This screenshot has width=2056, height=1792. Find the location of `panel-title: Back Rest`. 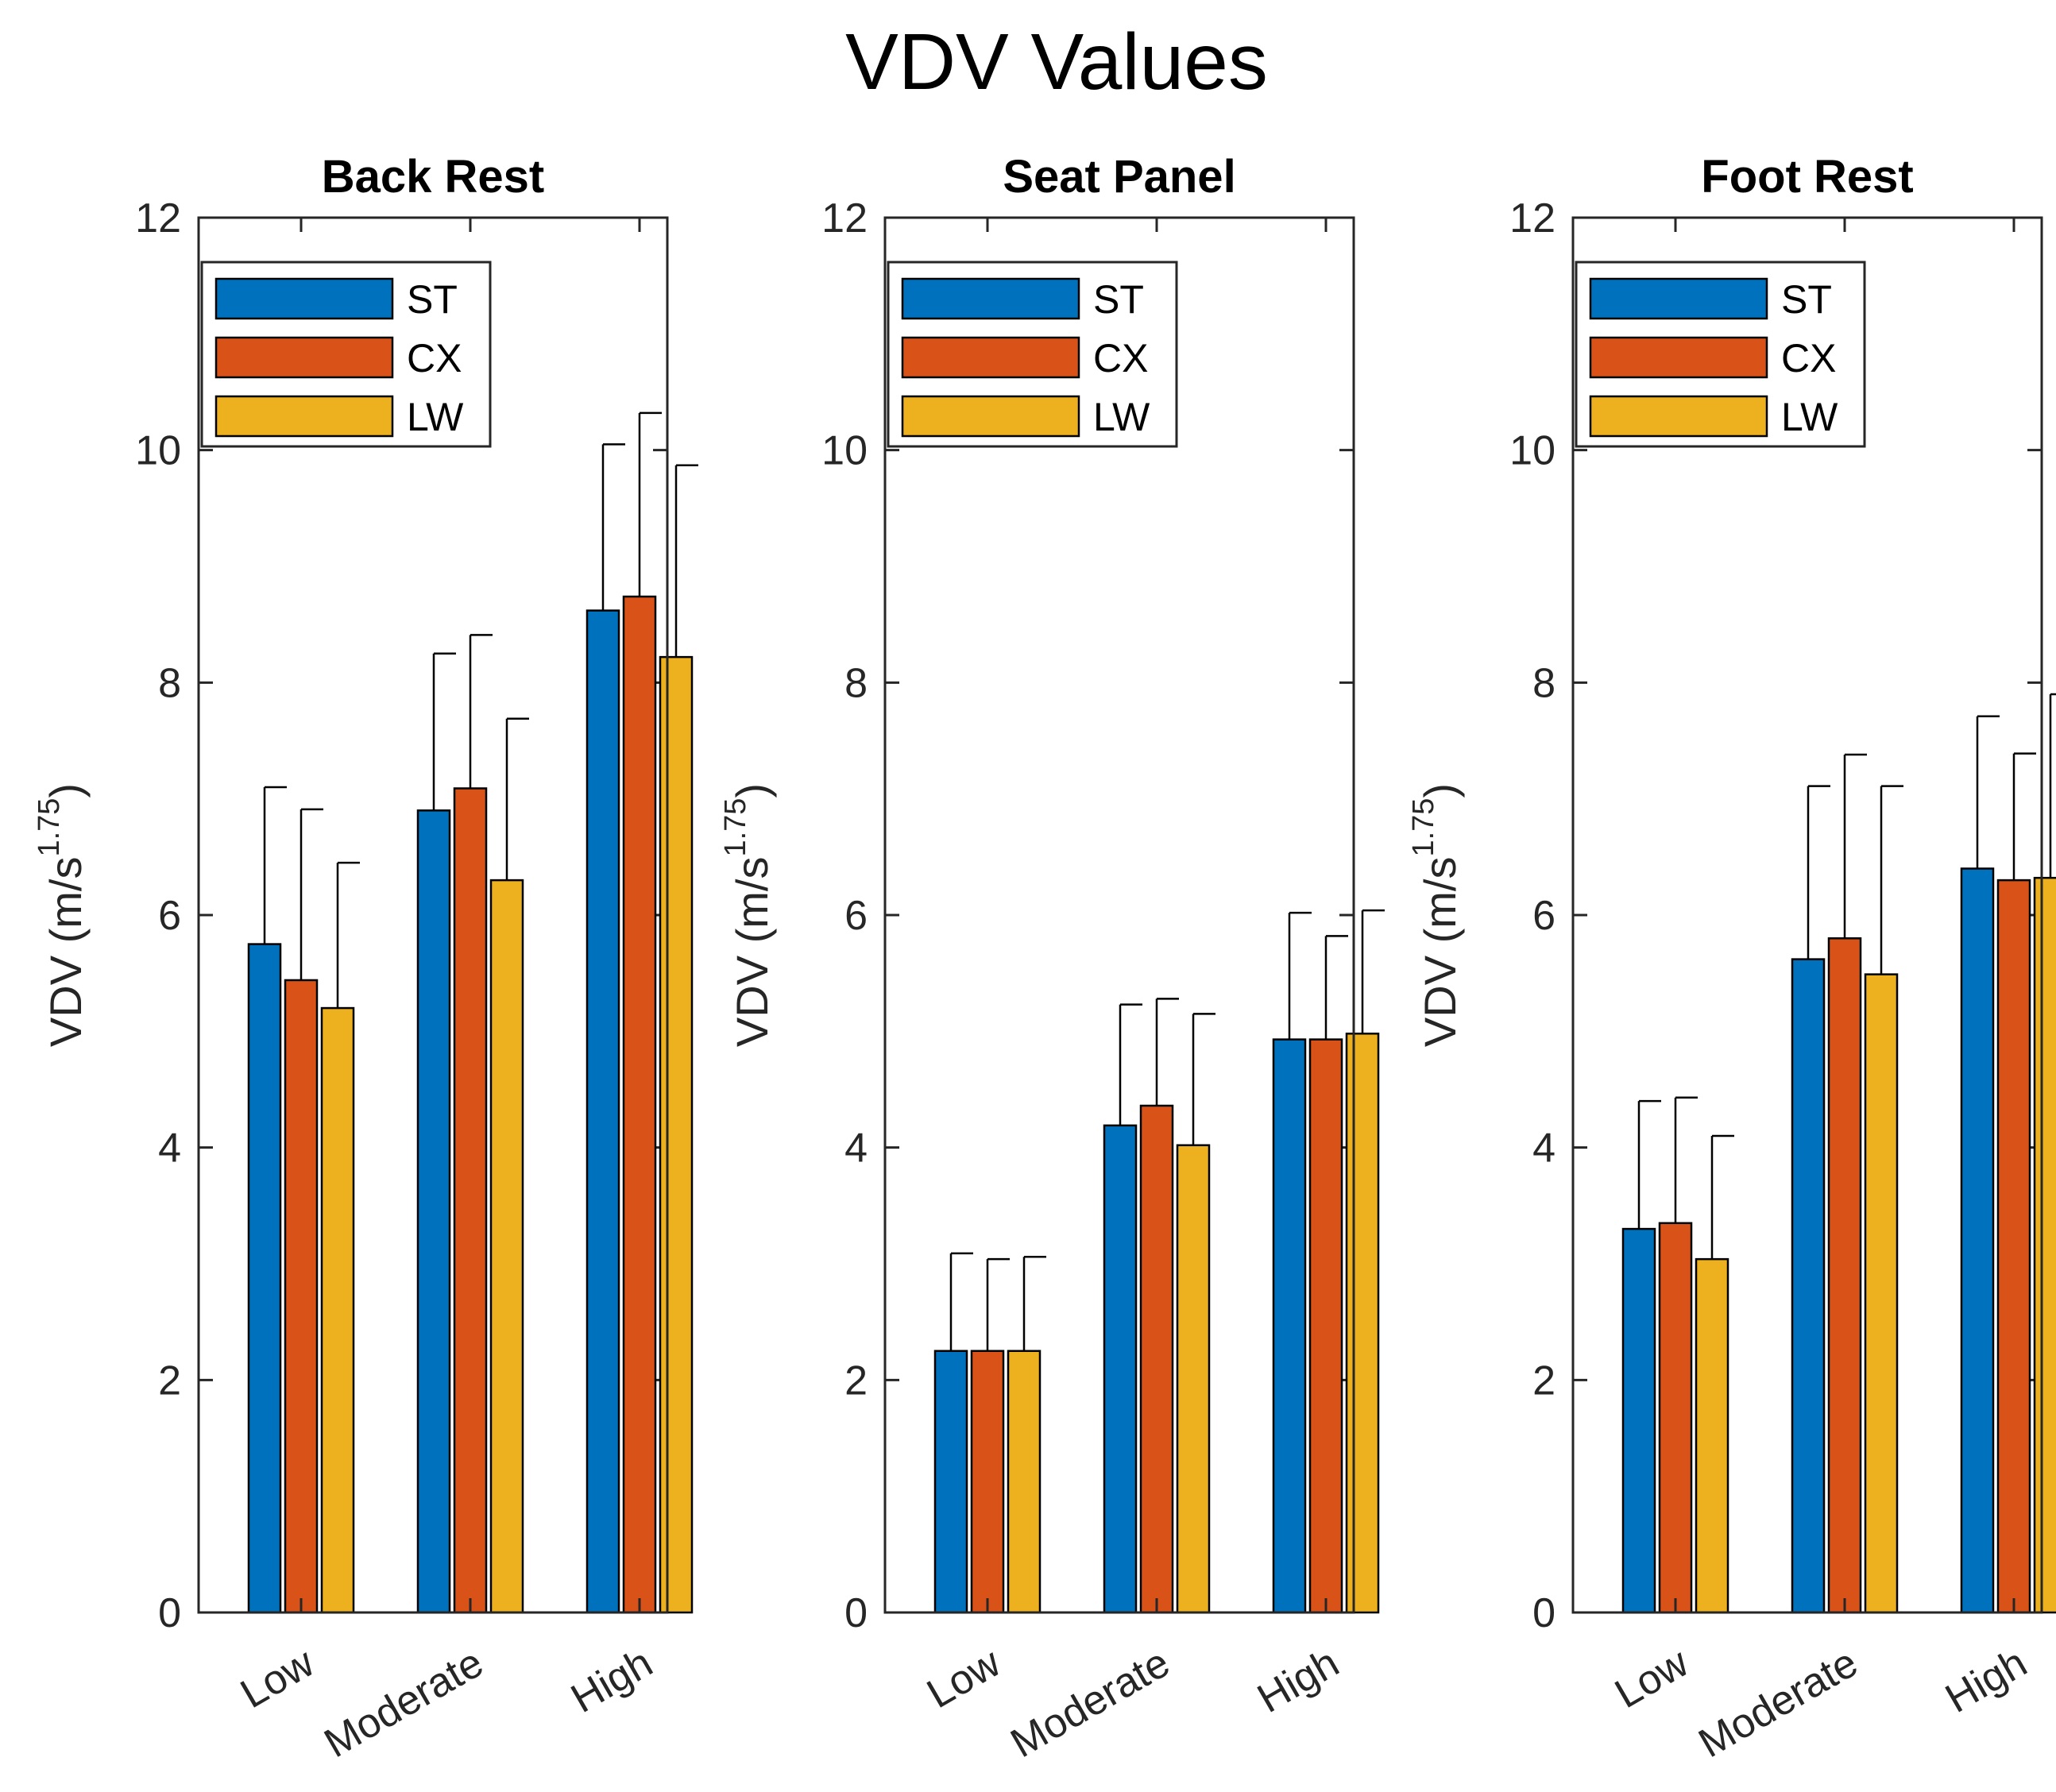

panel-title: Back Rest is located at coordinates (433, 177).